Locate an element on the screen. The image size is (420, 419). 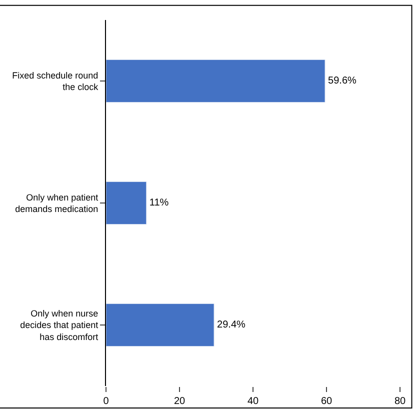
data-label: 29.4% is located at coordinates (231, 325).